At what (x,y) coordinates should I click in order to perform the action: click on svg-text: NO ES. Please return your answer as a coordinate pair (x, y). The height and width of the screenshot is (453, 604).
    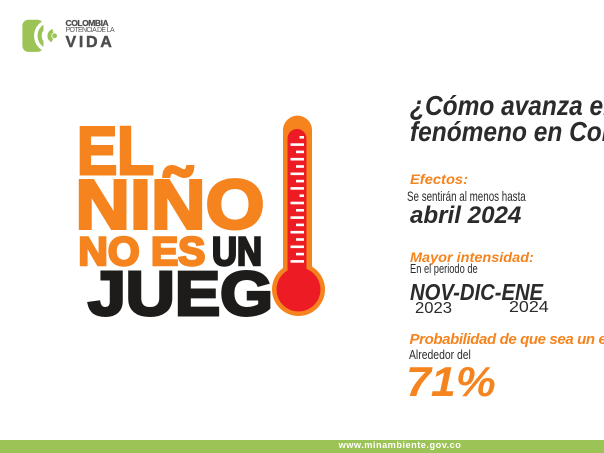
    Looking at the image, I should click on (141, 252).